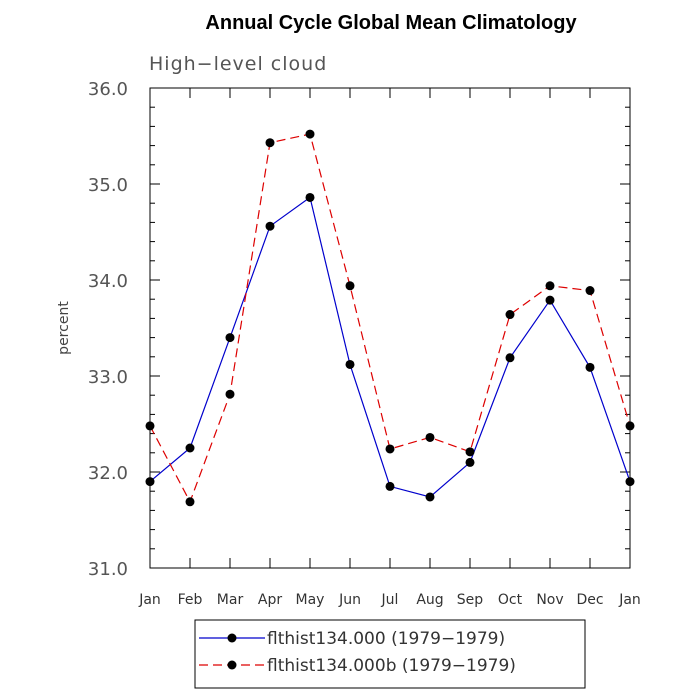  I want to click on y-axis-label: percent, so click(64, 328).